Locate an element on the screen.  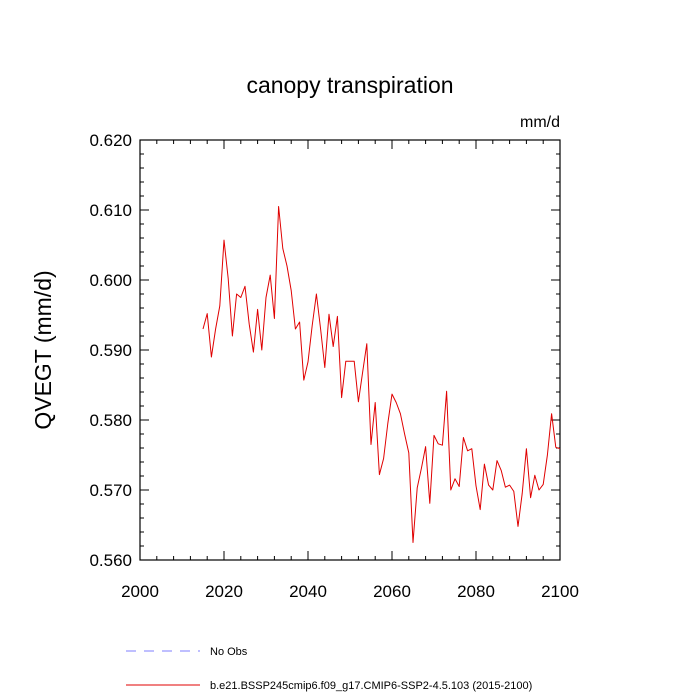
x-tick-label: 2000 is located at coordinates (140, 591).